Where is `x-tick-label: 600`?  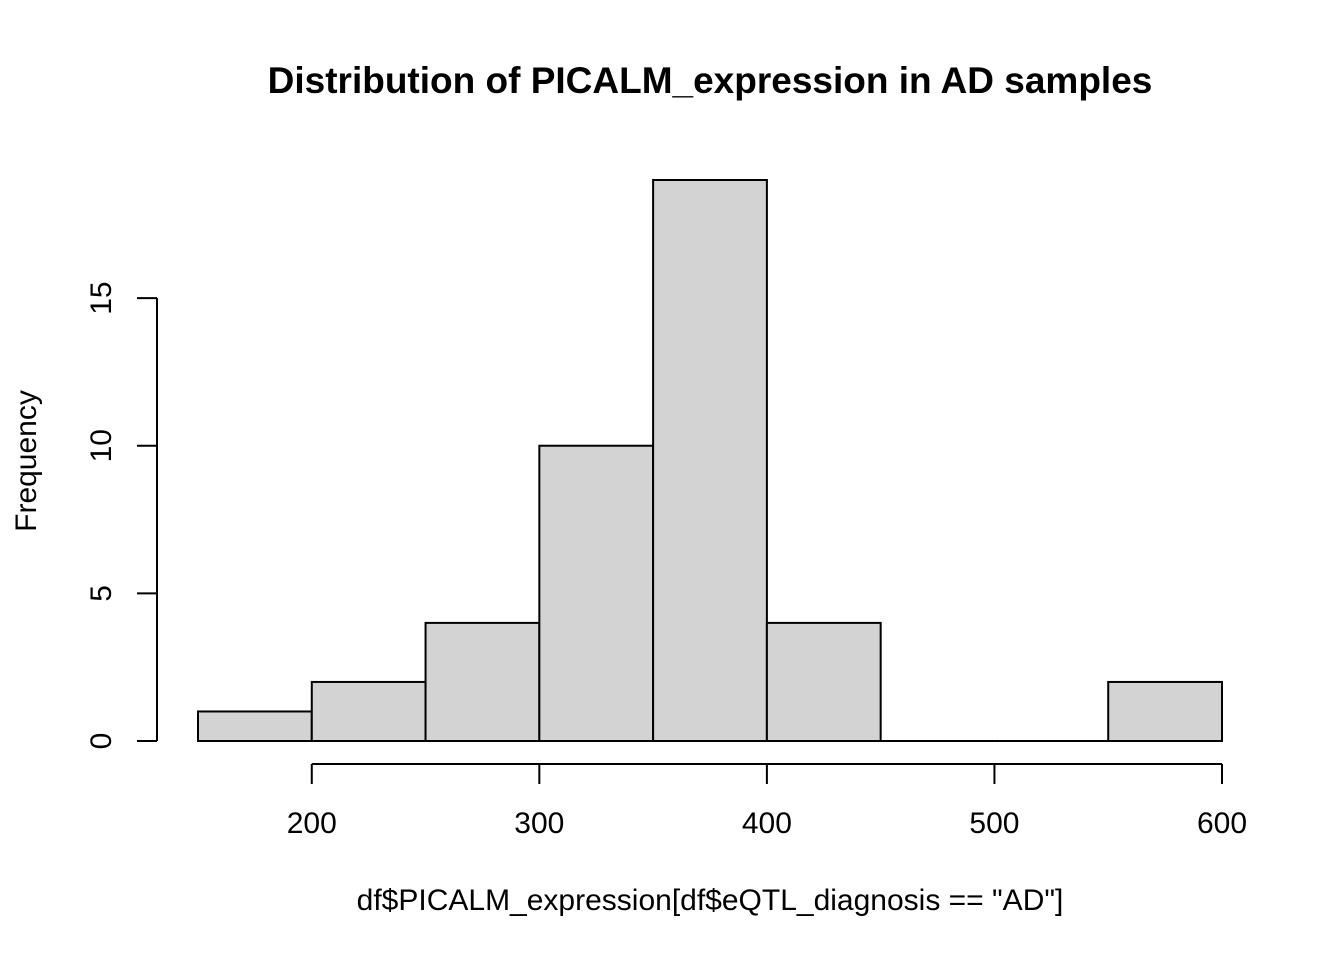 x-tick-label: 600 is located at coordinates (1222, 823).